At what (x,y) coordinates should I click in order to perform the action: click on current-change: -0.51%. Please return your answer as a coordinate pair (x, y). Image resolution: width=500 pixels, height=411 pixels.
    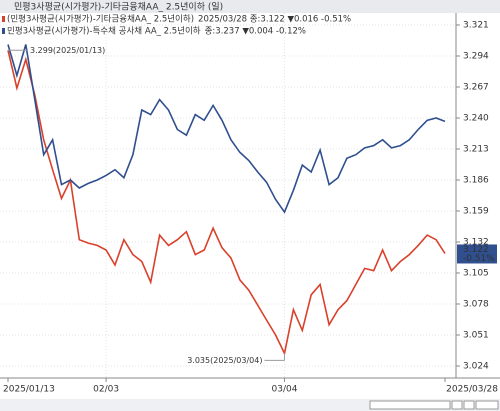
    Looking at the image, I should click on (479, 259).